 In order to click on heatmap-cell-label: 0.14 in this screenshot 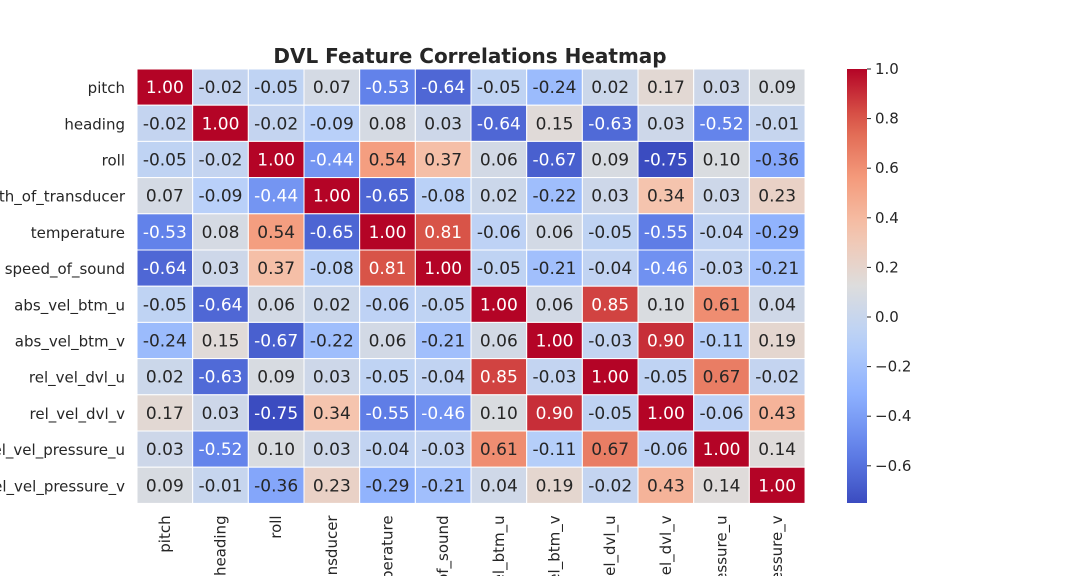, I will do `click(722, 486)`.